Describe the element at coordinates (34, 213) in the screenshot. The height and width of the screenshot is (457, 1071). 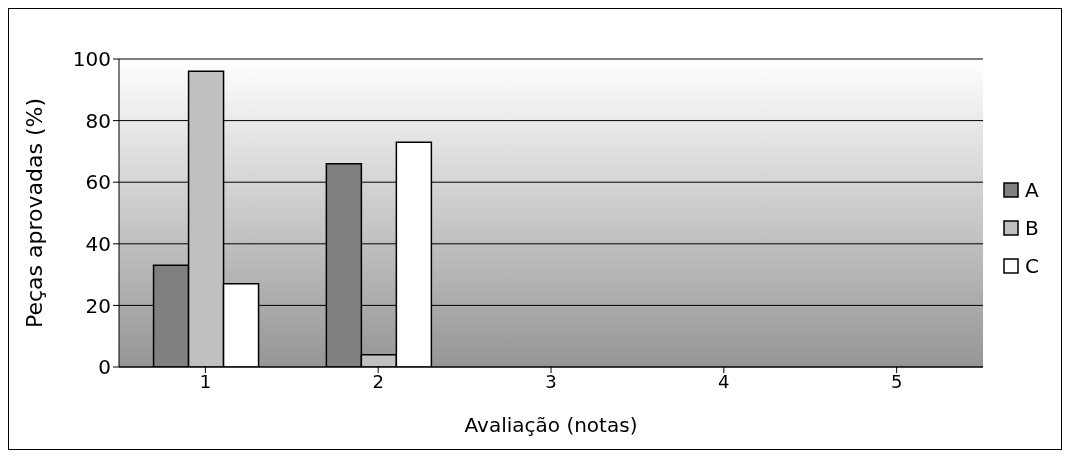
I see `y-axis-title: Peças aprovadas (%)` at that location.